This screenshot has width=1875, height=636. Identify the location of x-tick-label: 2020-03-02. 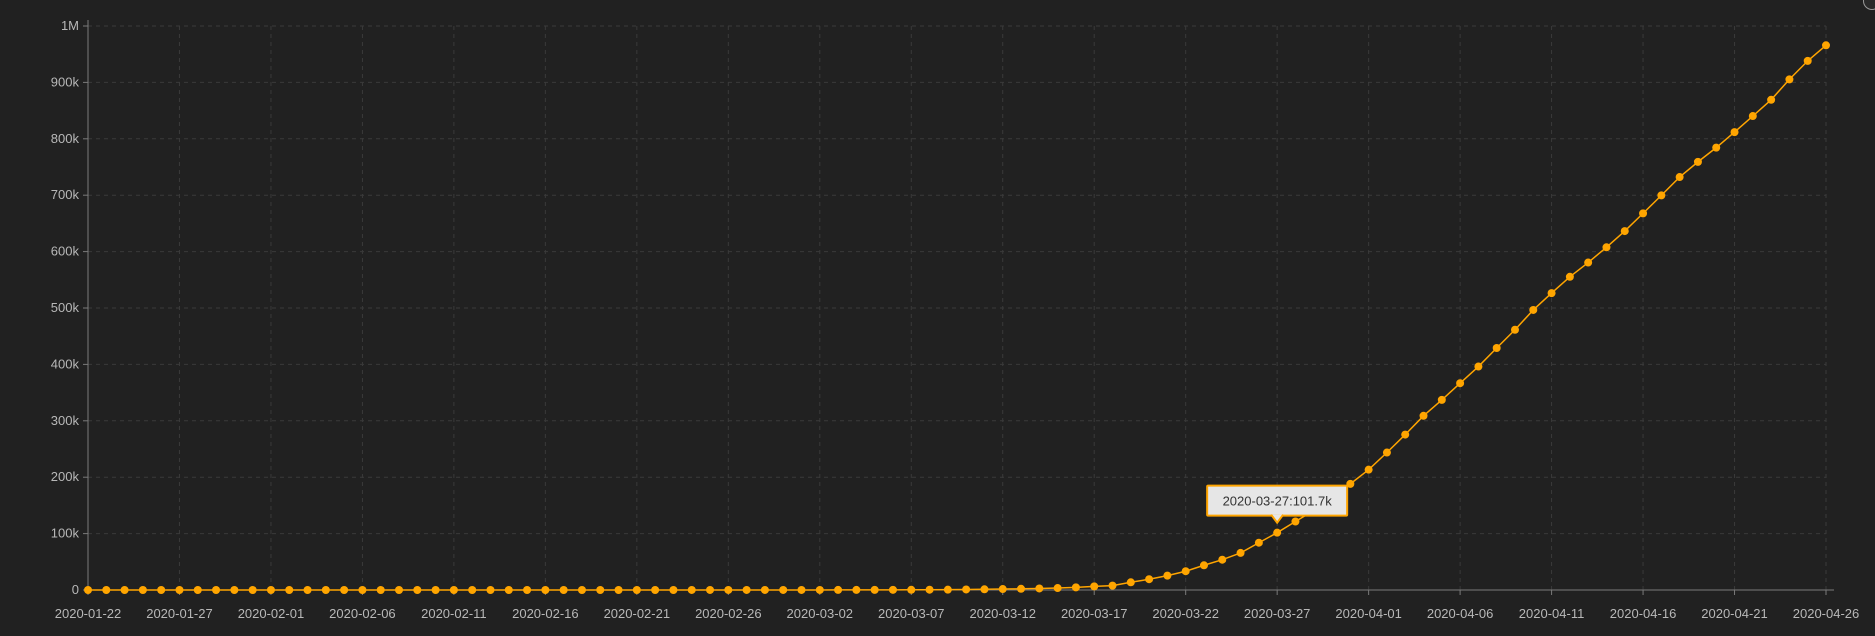
(820, 613).